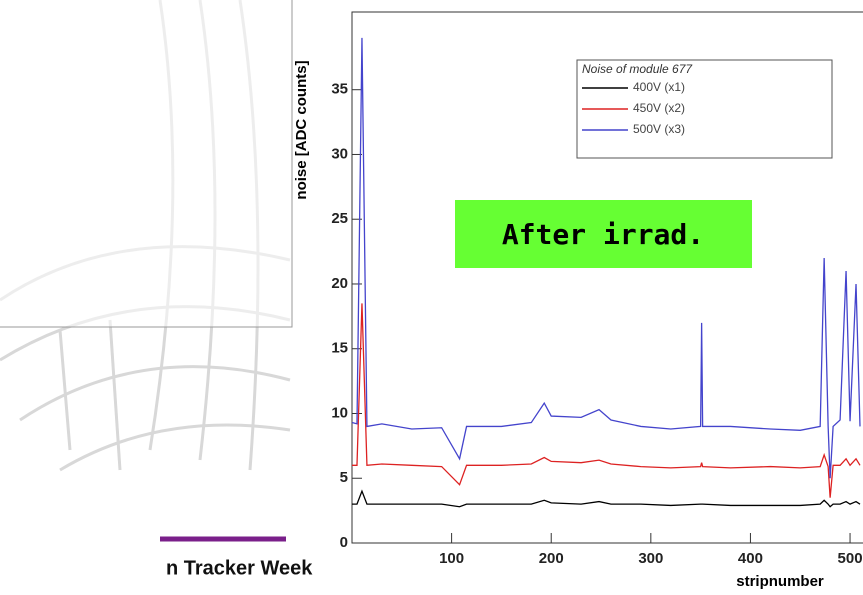 This screenshot has width=863, height=595. Describe the element at coordinates (659, 108) in the screenshot. I see `legend-label: 450V (x2)` at that location.